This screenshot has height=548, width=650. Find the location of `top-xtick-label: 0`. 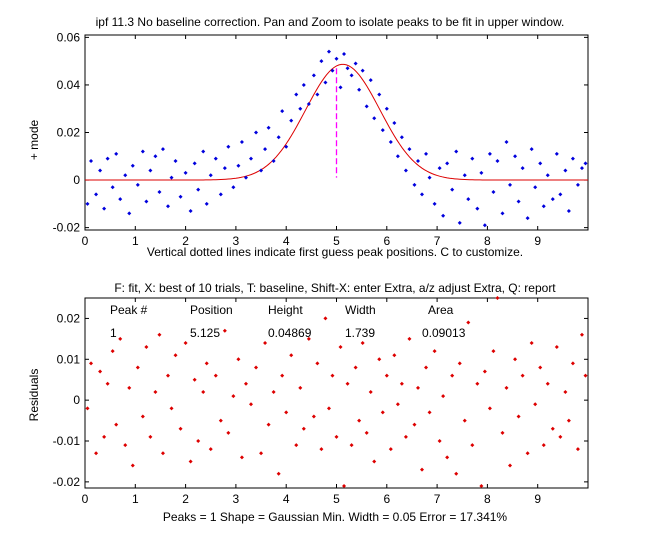

top-xtick-label: 0 is located at coordinates (85, 241).